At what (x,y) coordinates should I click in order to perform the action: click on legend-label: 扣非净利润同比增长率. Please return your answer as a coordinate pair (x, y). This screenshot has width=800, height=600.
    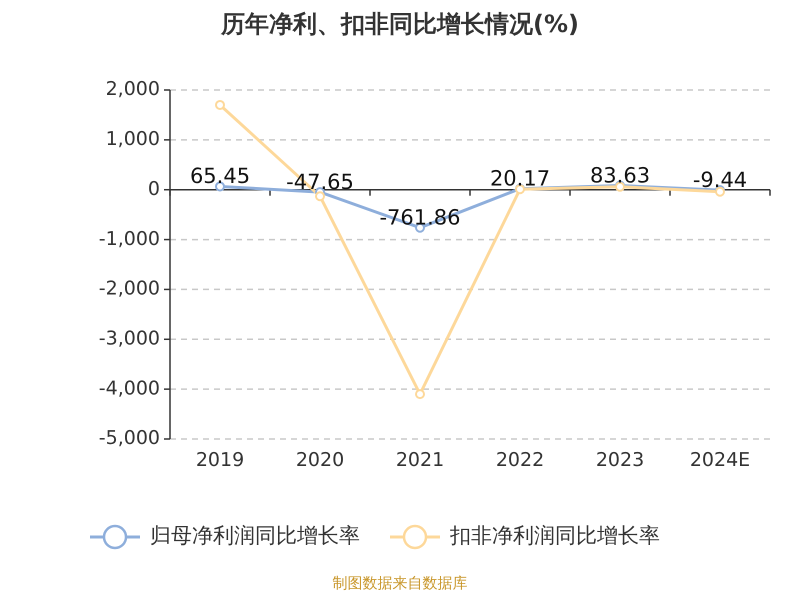
    Looking at the image, I should click on (554, 536).